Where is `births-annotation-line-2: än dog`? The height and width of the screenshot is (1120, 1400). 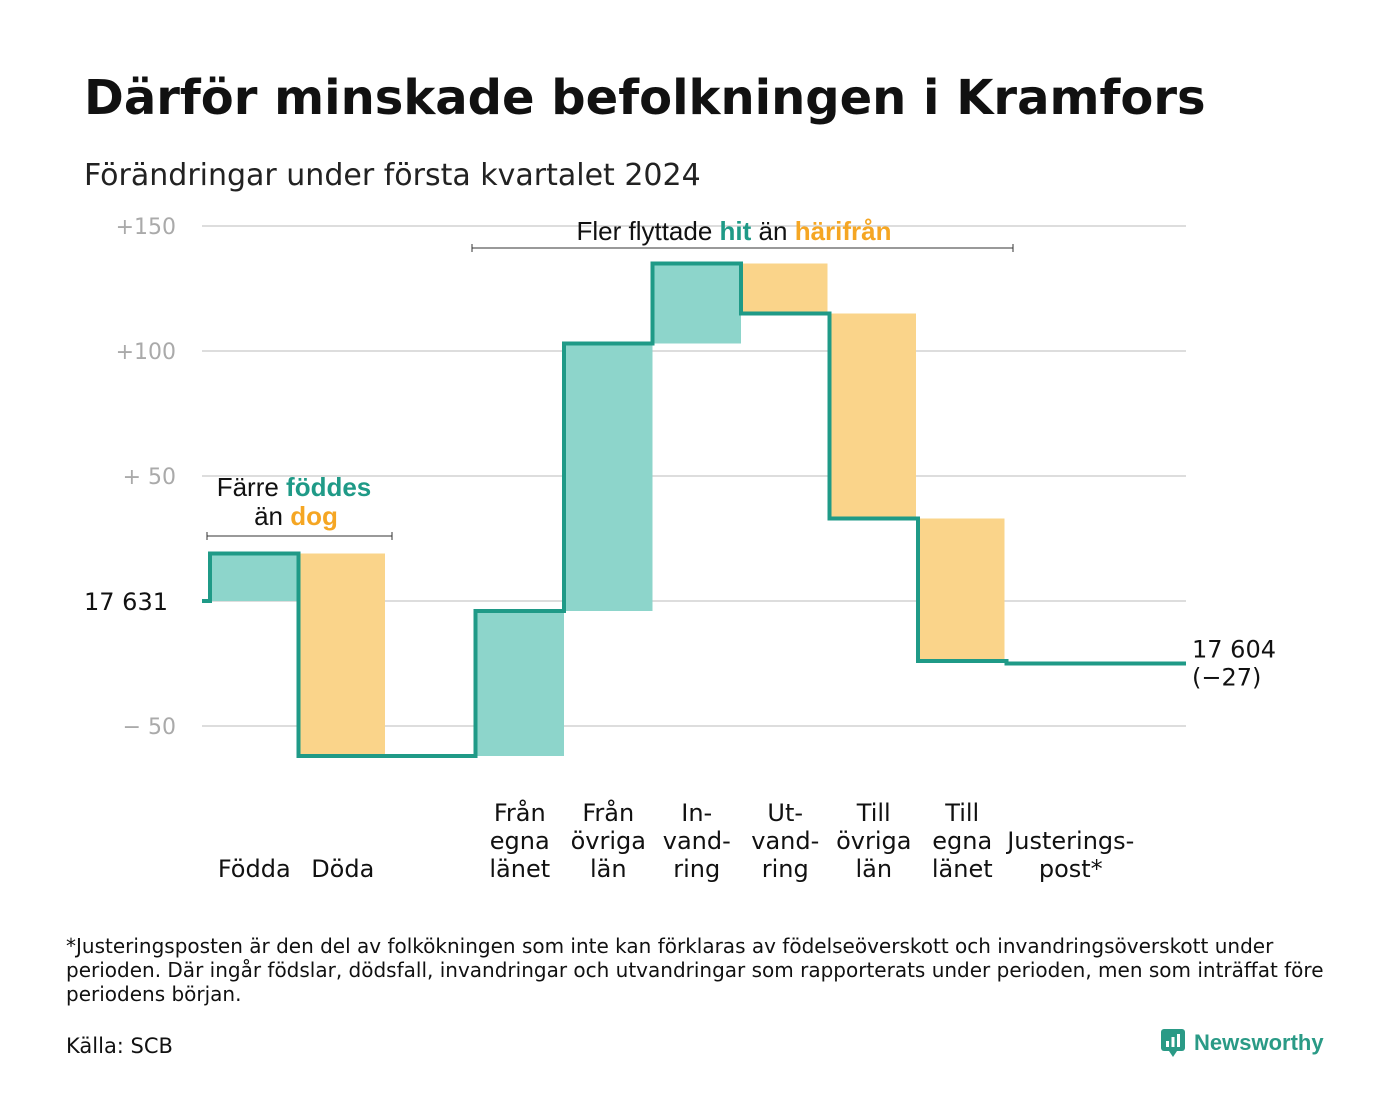 births-annotation-line-2: än dog is located at coordinates (296, 516).